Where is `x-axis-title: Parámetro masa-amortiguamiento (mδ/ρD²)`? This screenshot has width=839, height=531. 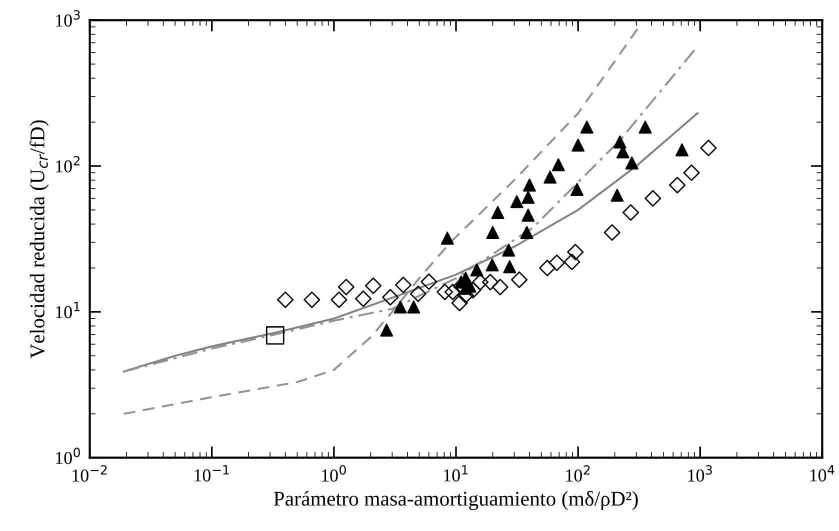 x-axis-title: Parámetro masa-amortiguamiento (mδ/ρD²) is located at coordinates (456, 500).